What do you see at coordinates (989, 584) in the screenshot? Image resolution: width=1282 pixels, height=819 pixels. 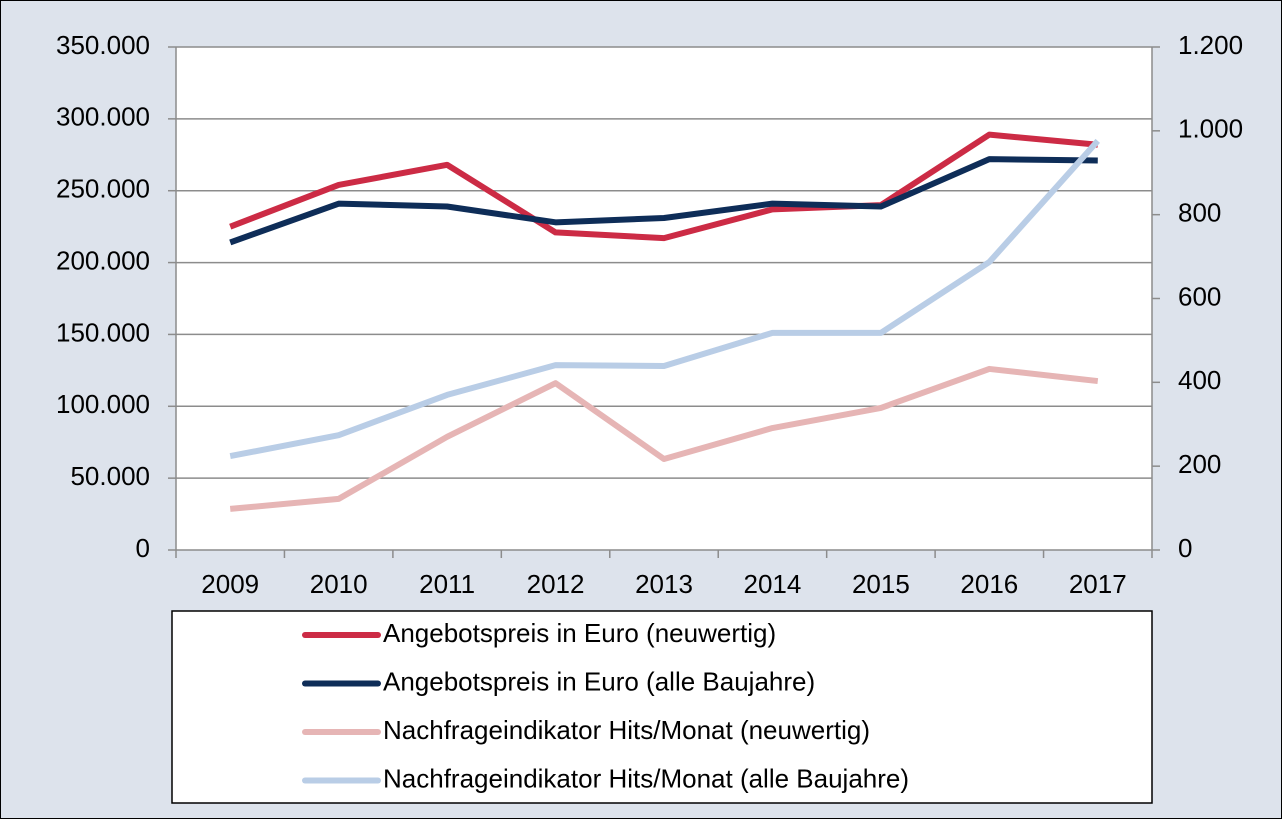 I see `x-tick-label: 2016` at bounding box center [989, 584].